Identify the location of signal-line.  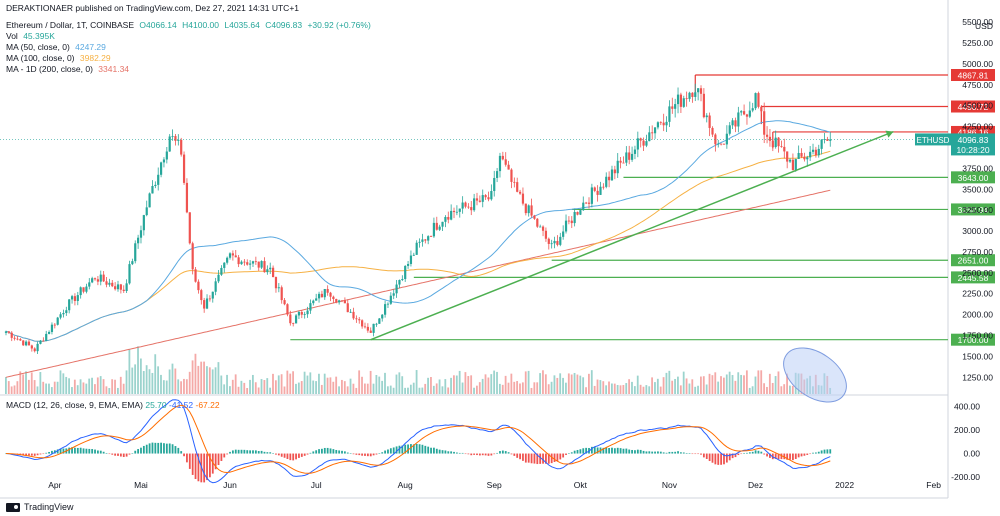
(418, 439).